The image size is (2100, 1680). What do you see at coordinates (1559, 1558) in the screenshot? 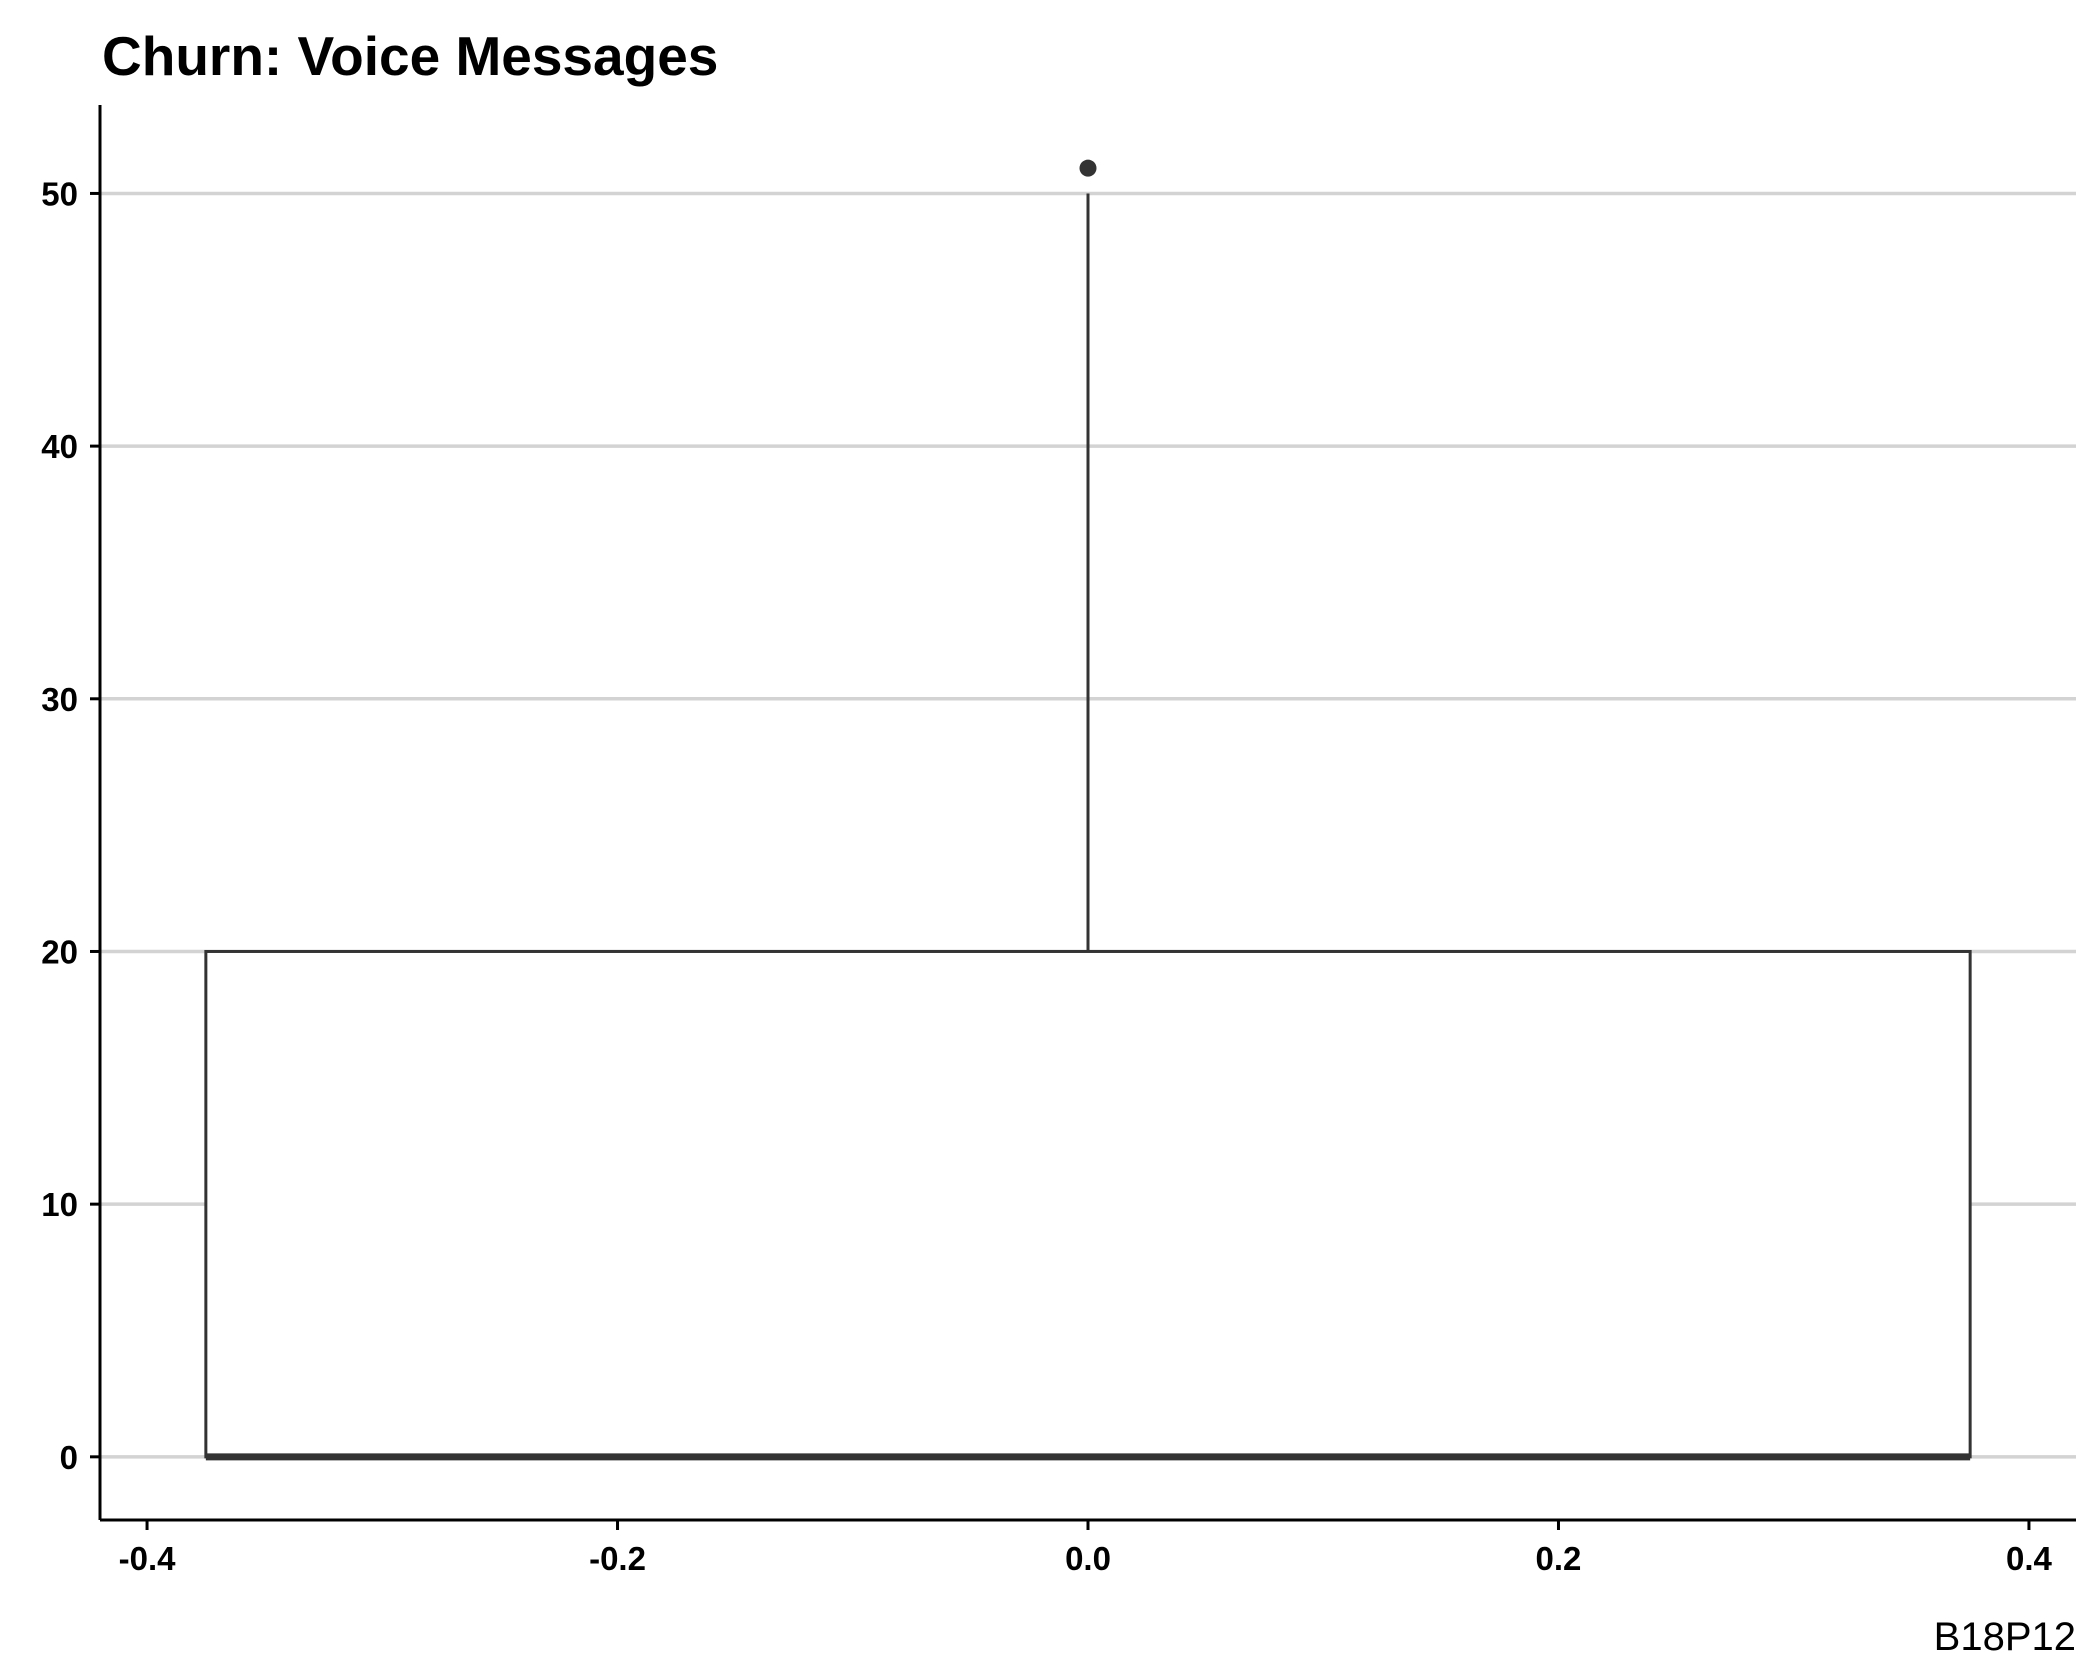
I see `x-tick-label-3: 0.2` at bounding box center [1559, 1558].